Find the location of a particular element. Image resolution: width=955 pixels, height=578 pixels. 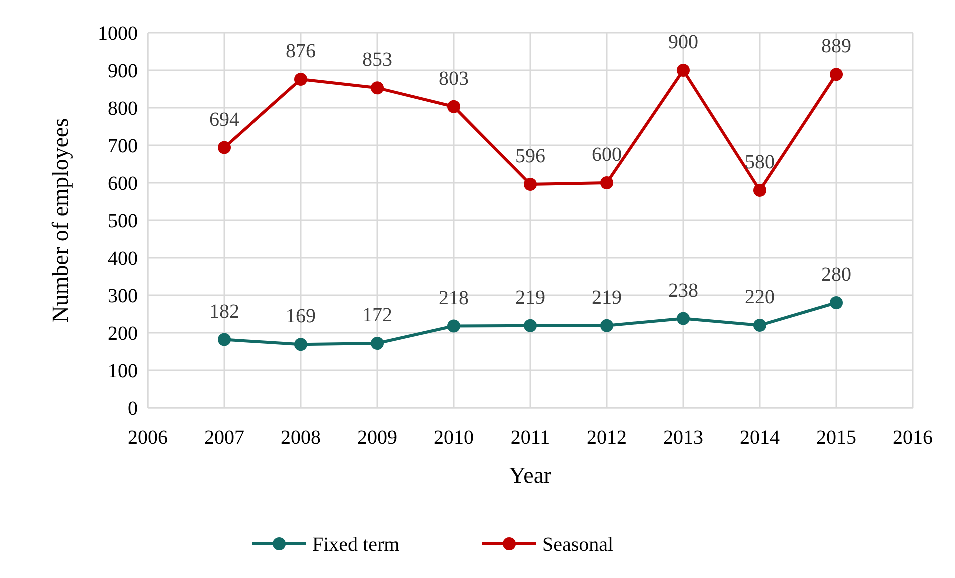

x-tick-label: 2015 is located at coordinates (836, 438).